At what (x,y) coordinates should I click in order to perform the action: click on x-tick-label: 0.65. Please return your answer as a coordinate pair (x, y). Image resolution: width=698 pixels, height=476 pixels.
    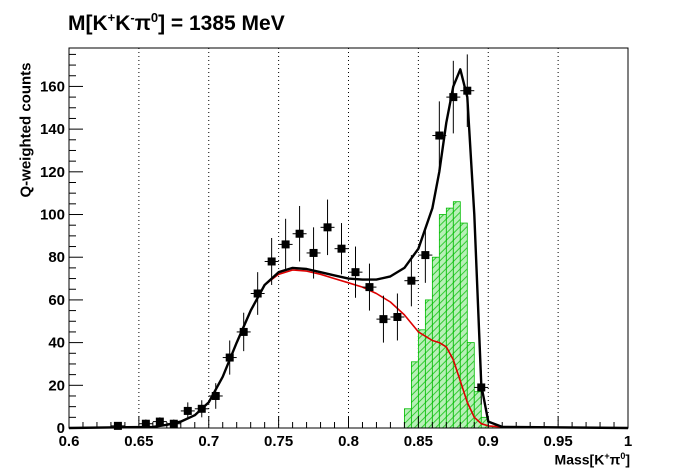
    Looking at the image, I should click on (138, 441).